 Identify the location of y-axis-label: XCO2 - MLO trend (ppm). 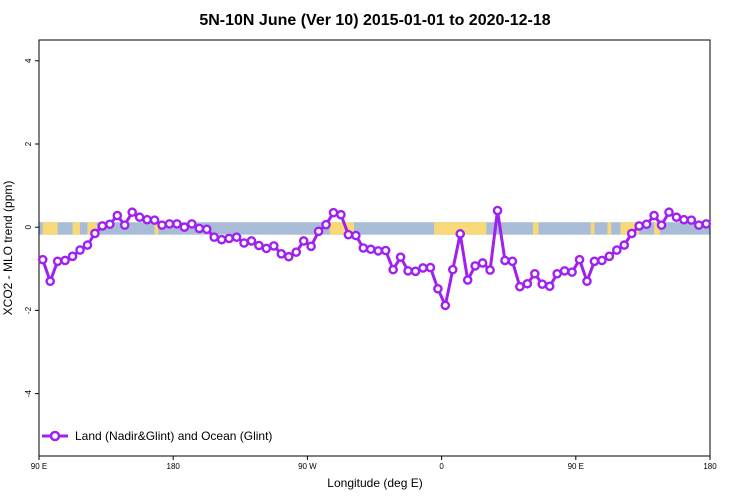
(8, 248).